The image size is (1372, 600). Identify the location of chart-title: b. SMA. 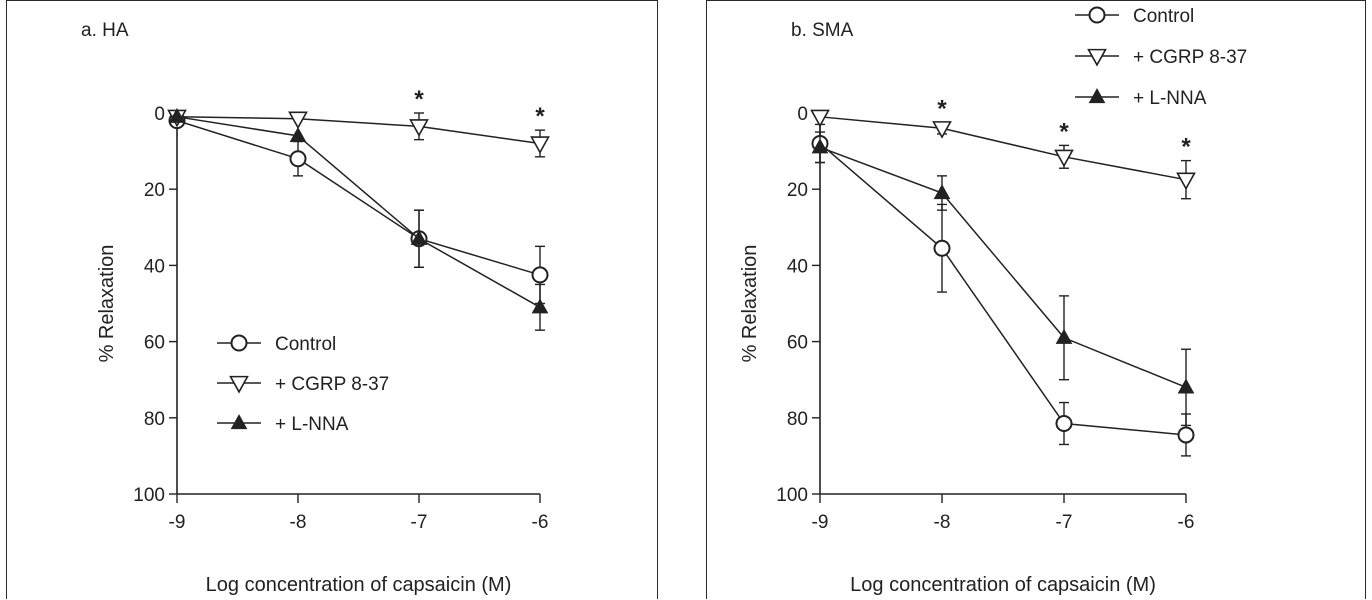
(822, 30).